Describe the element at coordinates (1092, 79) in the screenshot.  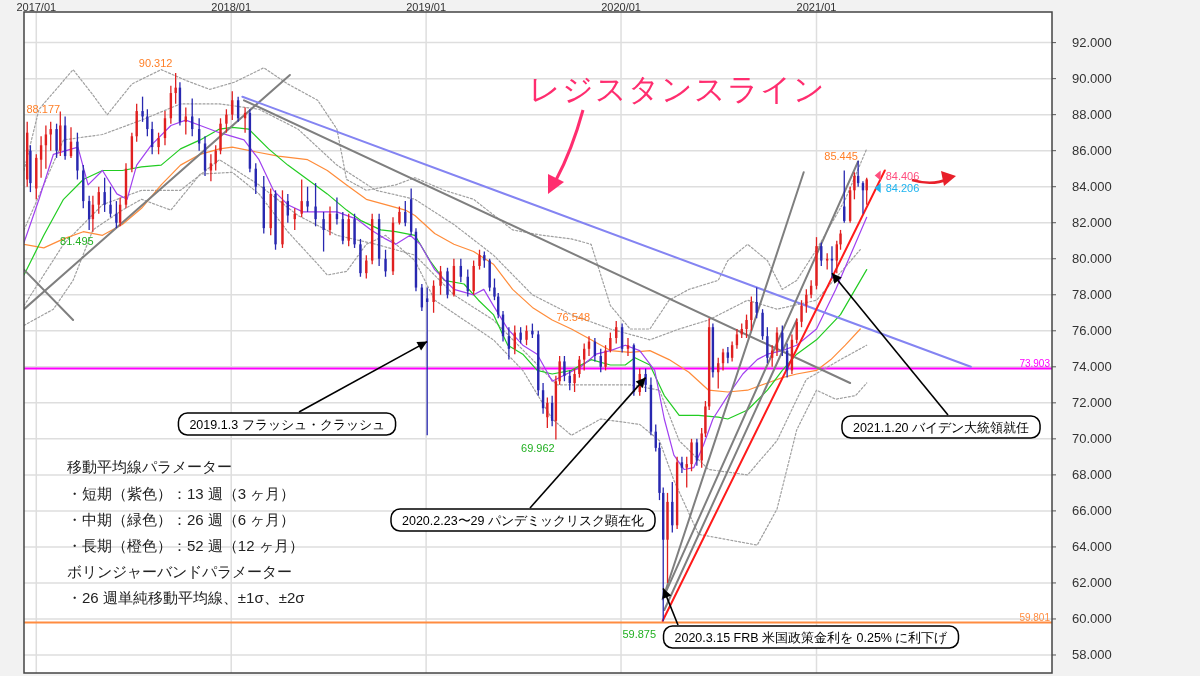
I see `y-tick-label: 90.000` at that location.